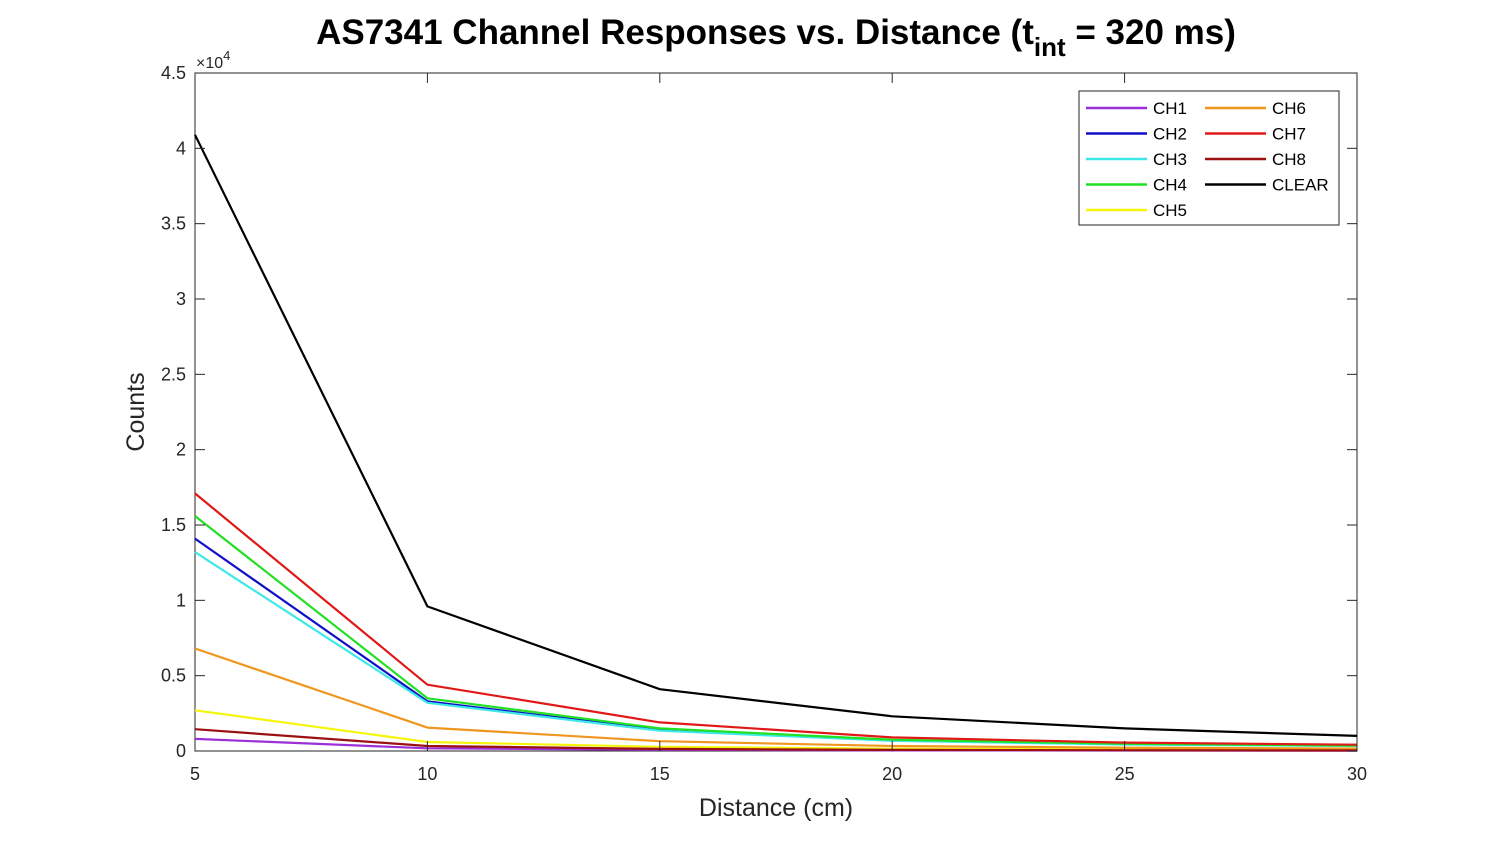 This screenshot has height=844, width=1500. I want to click on legend-label: CH4, so click(1170, 185).